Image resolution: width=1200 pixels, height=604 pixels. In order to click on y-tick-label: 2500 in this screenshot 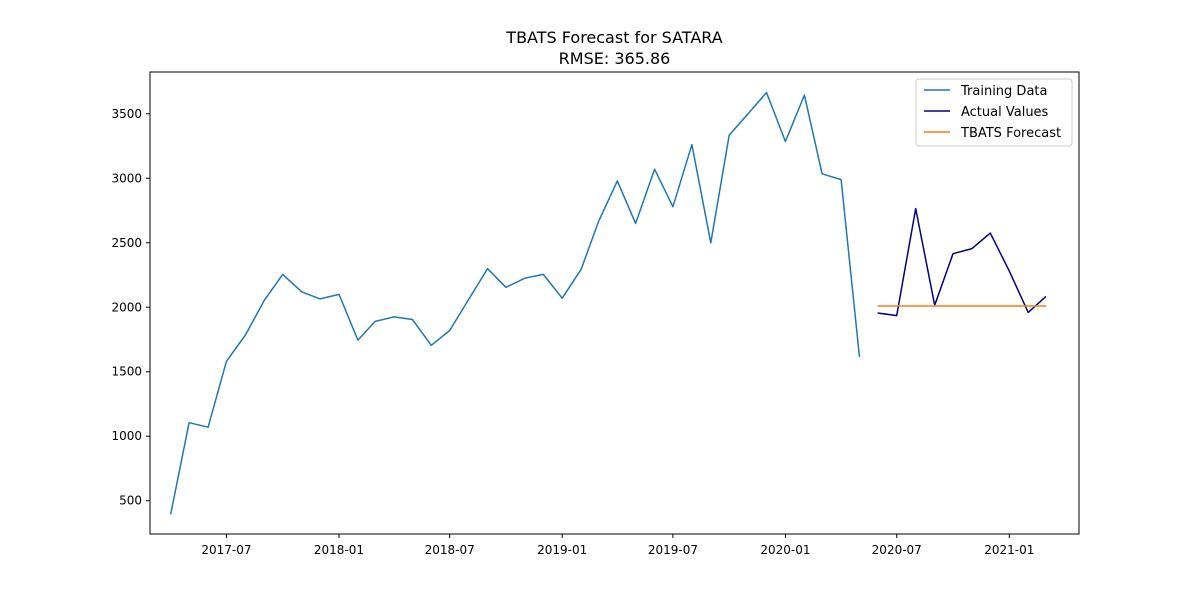, I will do `click(126, 243)`.